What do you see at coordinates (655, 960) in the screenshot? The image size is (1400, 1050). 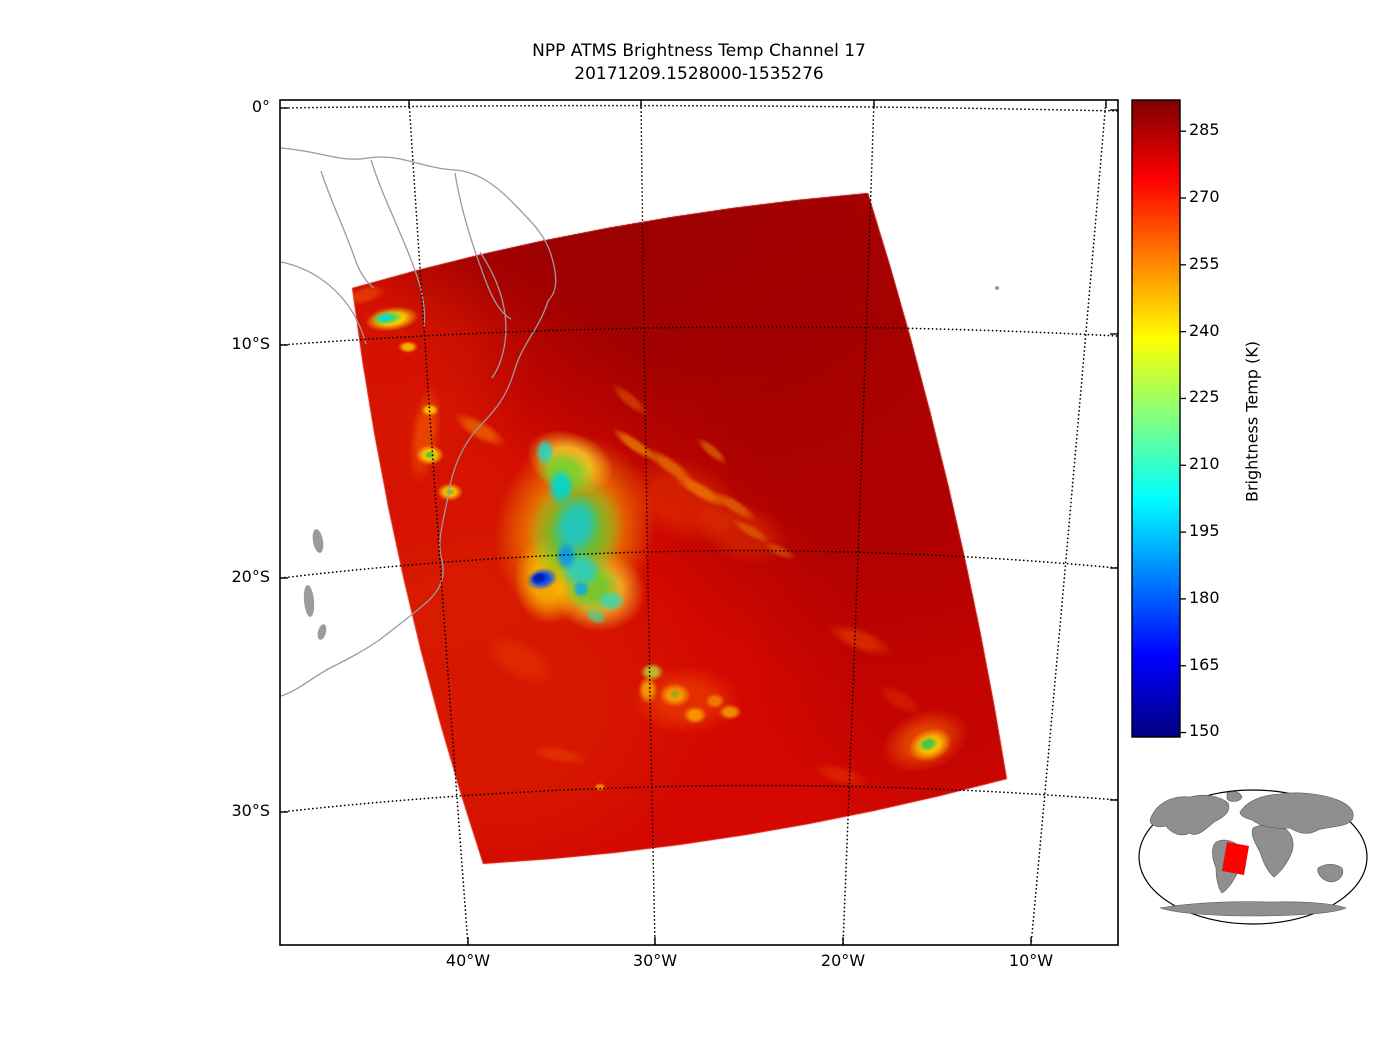 I see `x-tick-label: 30°W` at bounding box center [655, 960].